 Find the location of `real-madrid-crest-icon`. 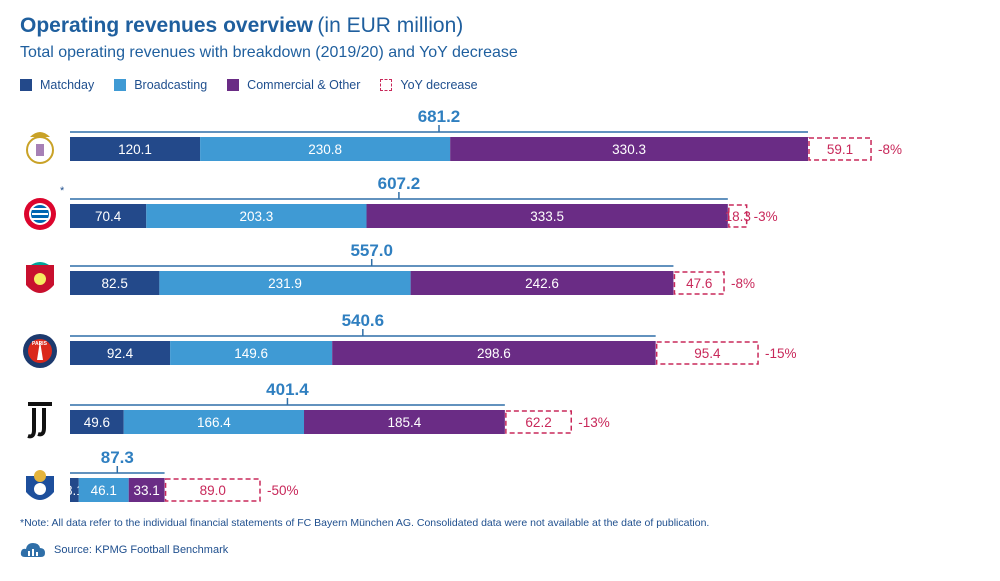

real-madrid-crest-icon is located at coordinates (40, 148).